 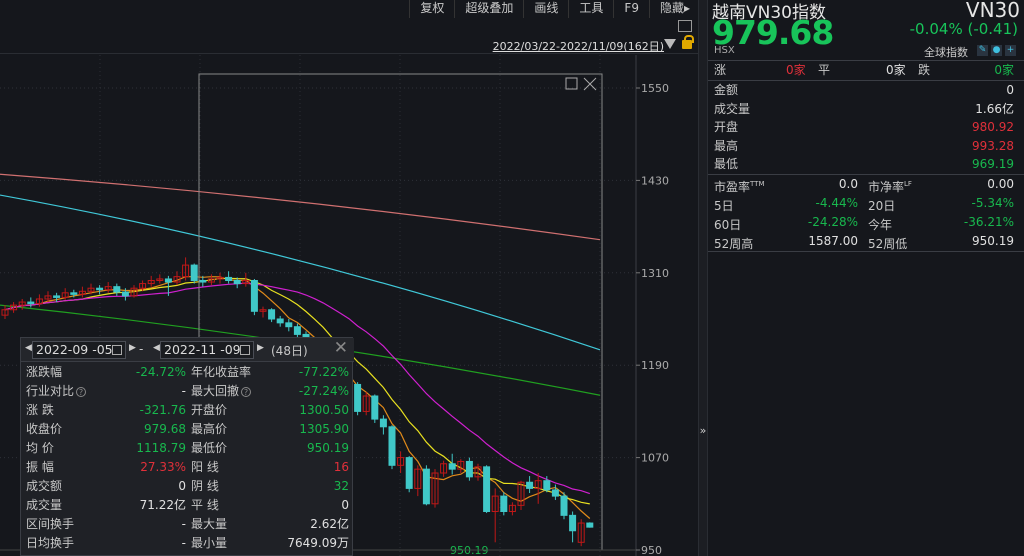 I want to click on global-index-label: 全球指数, so click(x=946, y=52).